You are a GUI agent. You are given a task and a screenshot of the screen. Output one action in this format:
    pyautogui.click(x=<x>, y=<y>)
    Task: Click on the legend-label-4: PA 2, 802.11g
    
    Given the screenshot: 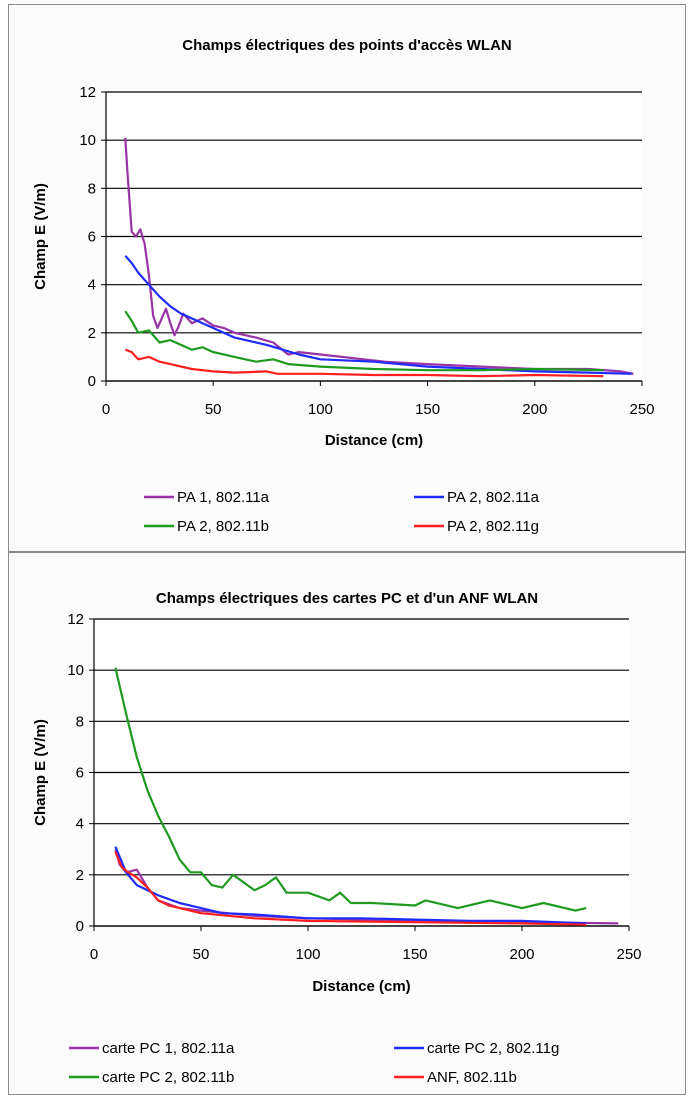 What is the action you would take?
    pyautogui.click(x=493, y=526)
    